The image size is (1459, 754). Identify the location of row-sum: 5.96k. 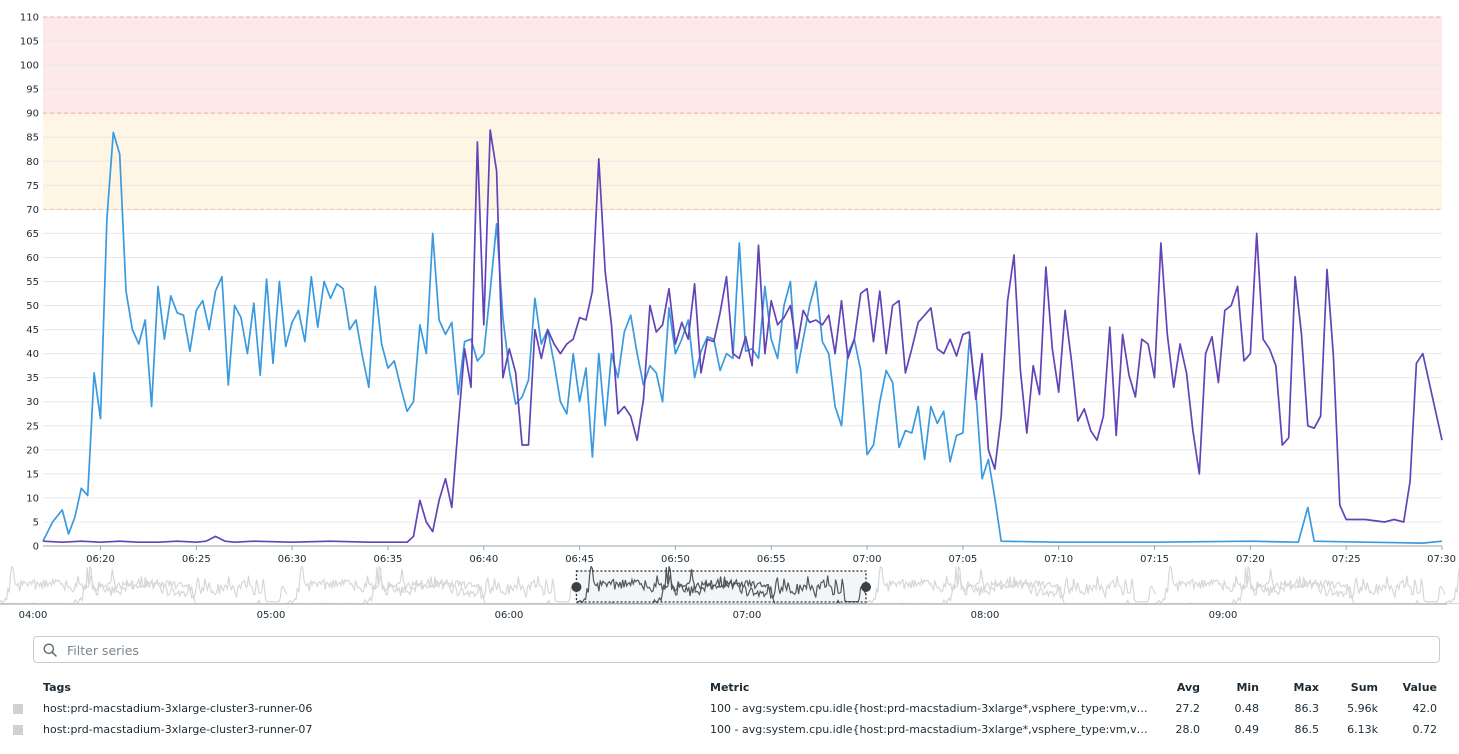
(1362, 708).